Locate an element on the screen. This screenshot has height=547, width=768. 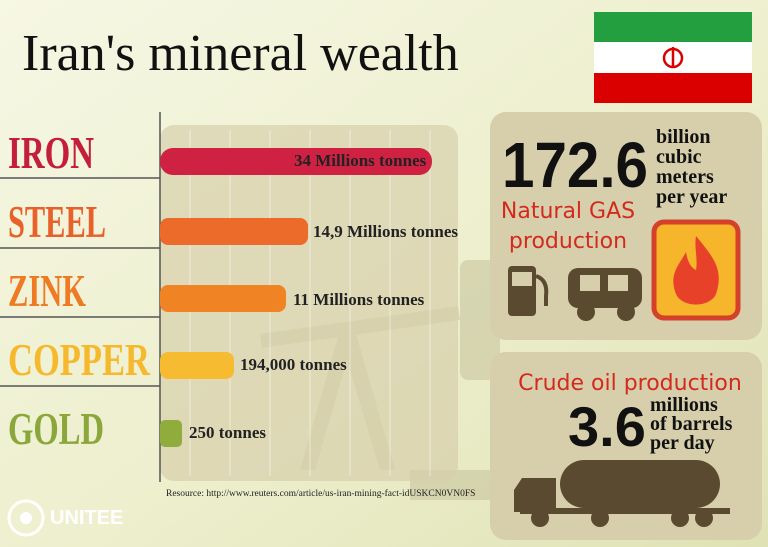
logo-text: UNITEE is located at coordinates (86, 518).